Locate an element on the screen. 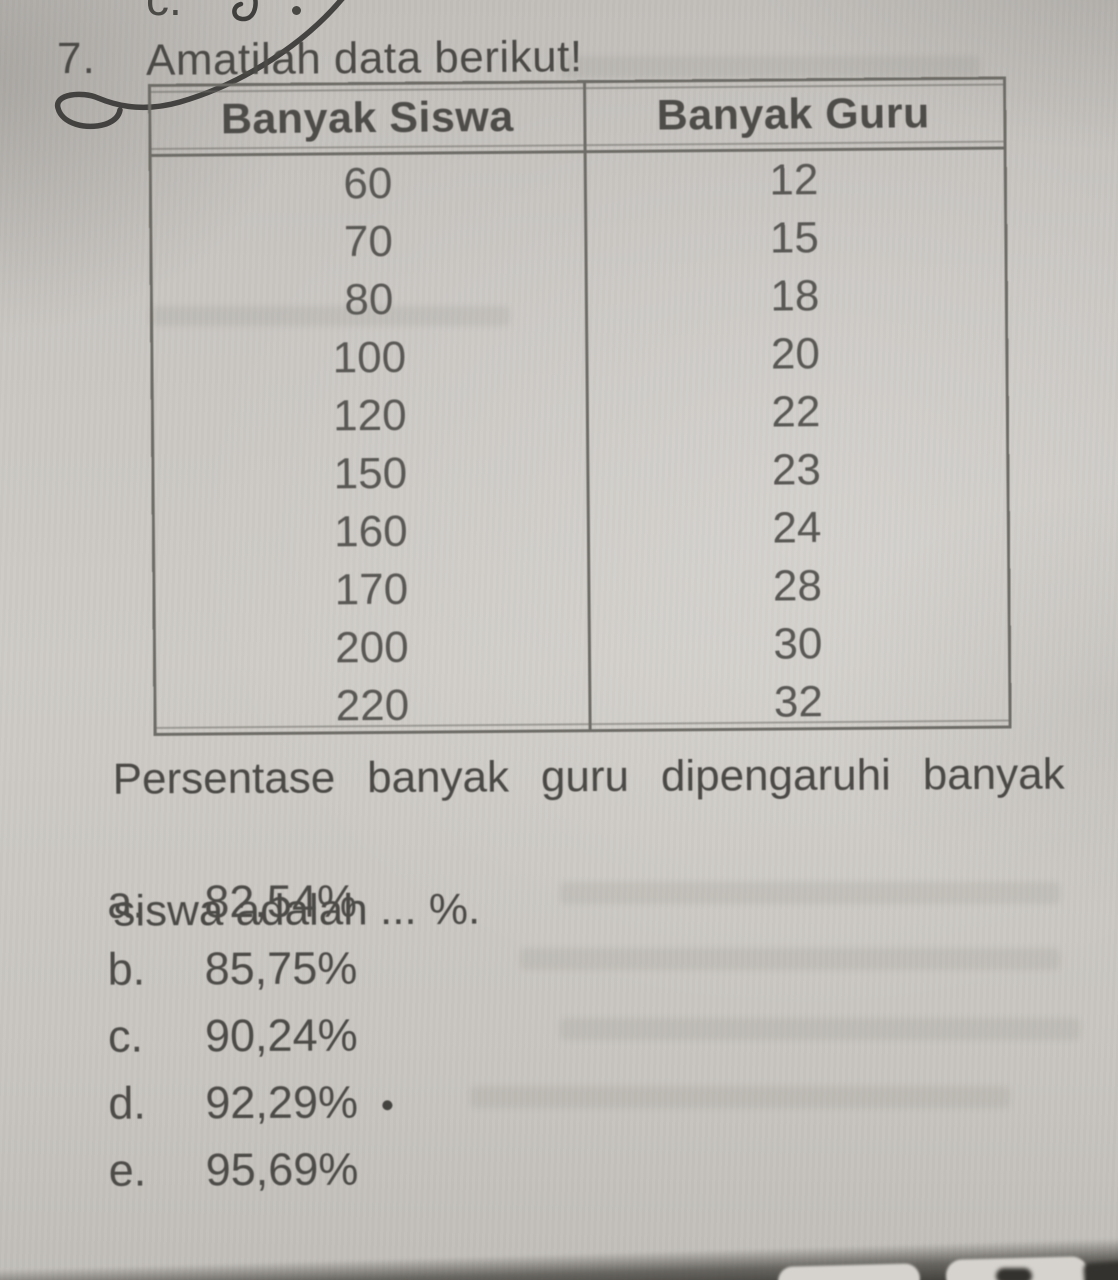 The width and height of the screenshot is (1118, 1280). question-title: Amatilah data berikut! is located at coordinates (364, 58).